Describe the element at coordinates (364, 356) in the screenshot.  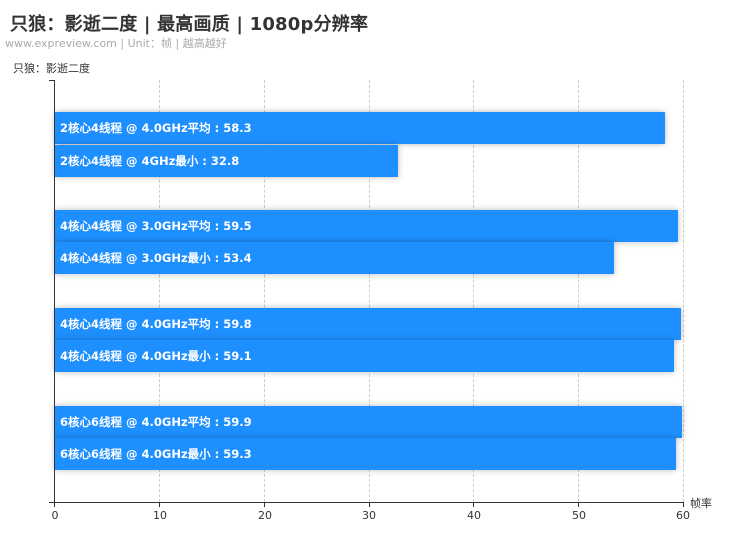
I see `bar-4c4t-4ghz-min: 4核心4线程 @ 4.0GHz最小 : 59.1` at that location.